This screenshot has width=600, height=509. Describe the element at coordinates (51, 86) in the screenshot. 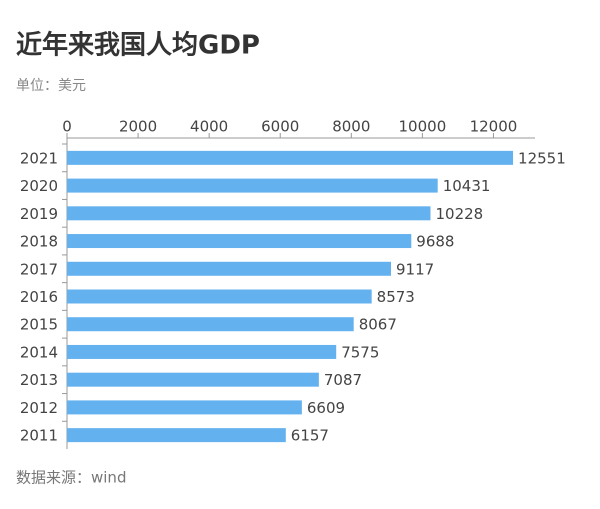

I see `chart-subtitle: 单位：美元` at that location.